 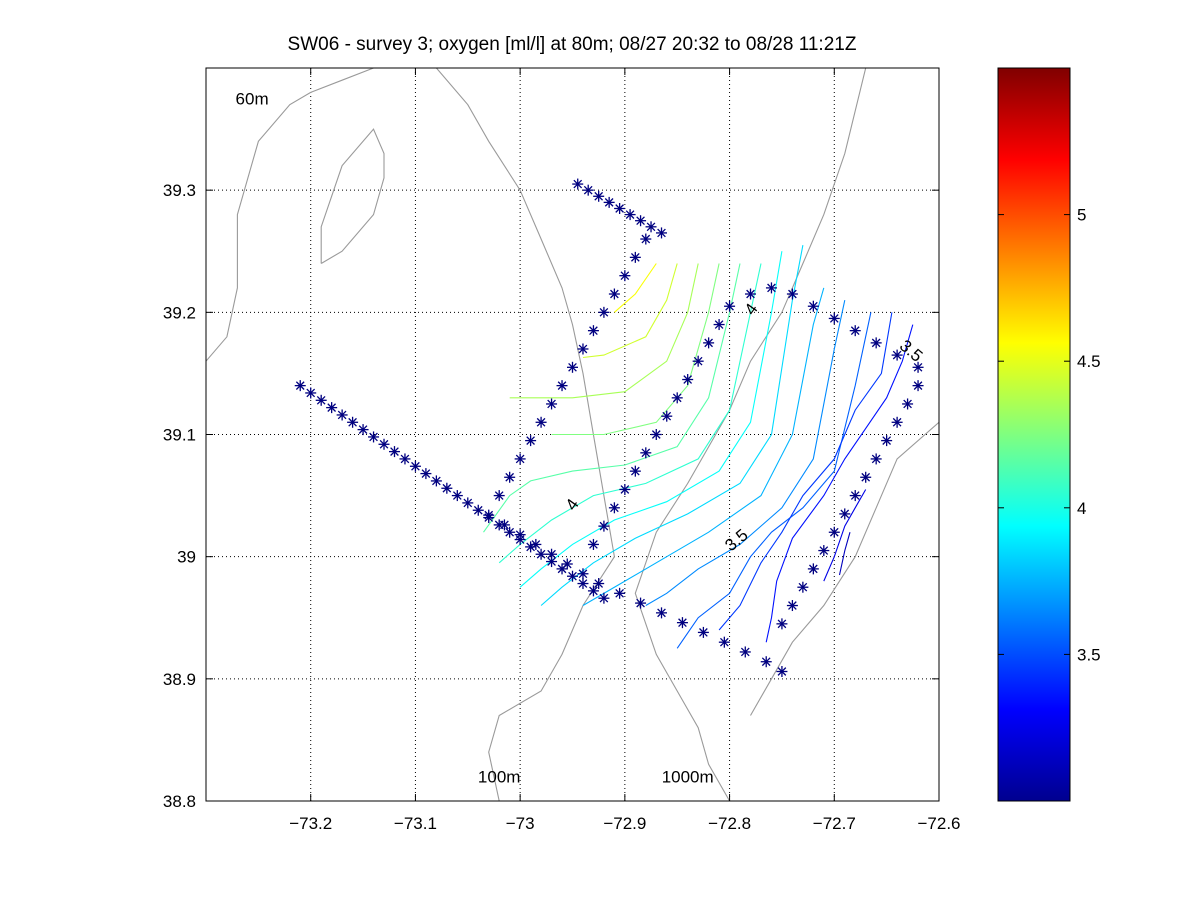 I want to click on isobath-line, so click(x=290, y=215).